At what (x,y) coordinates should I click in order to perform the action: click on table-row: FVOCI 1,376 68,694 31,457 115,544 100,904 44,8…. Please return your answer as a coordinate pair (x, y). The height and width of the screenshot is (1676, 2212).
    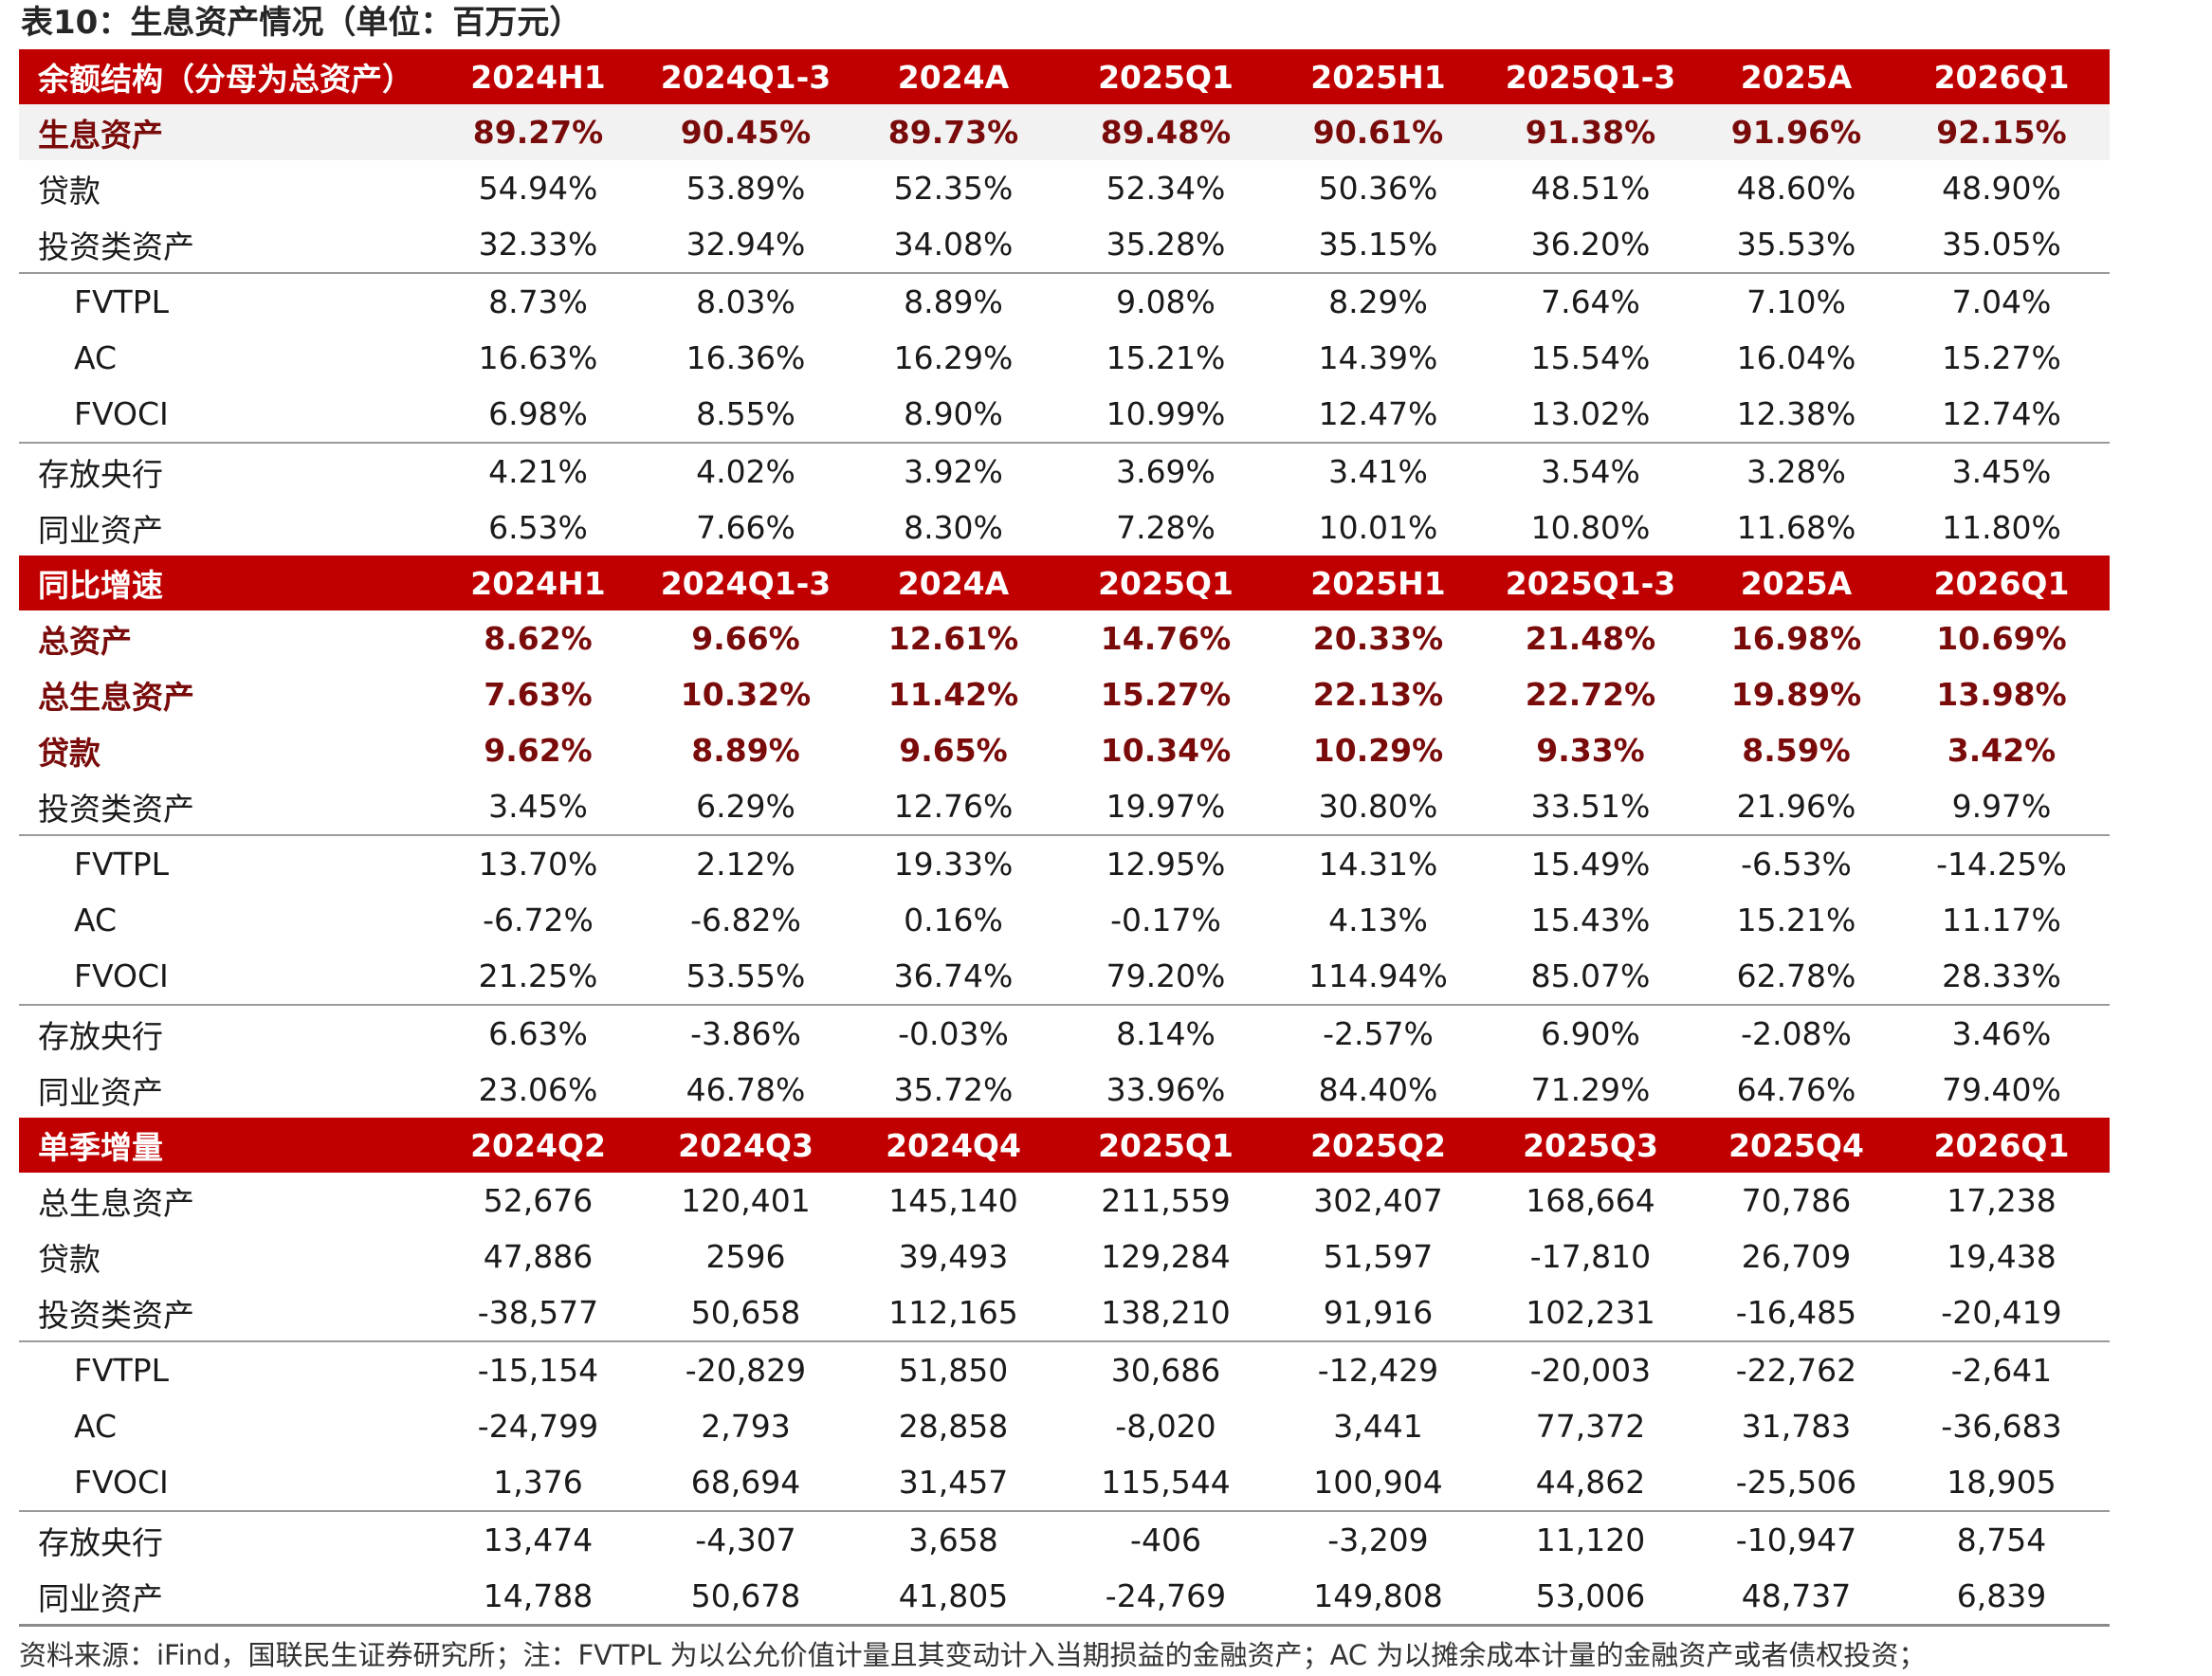
    Looking at the image, I should click on (1064, 1483).